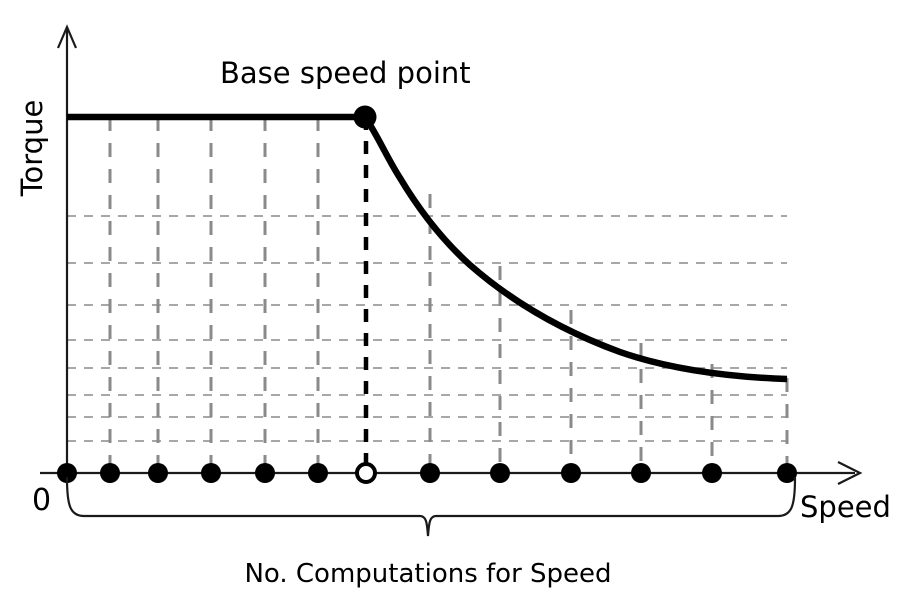 This screenshot has width=924, height=602. I want to click on origin-label: 0, so click(41, 500).